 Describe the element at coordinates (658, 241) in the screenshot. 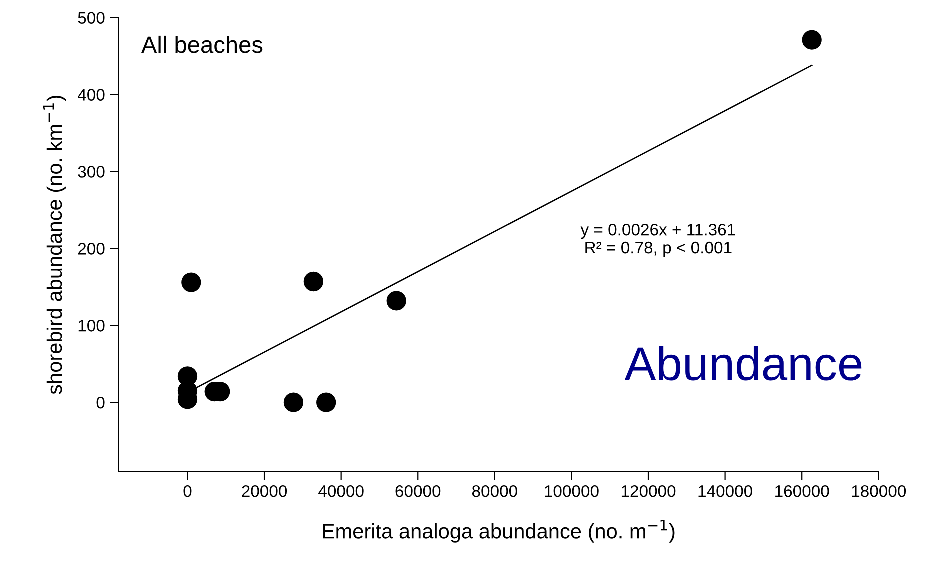

I see `annotation: y = 0.0026x + 11.361 R² = 0.78, p < 0.001` at that location.